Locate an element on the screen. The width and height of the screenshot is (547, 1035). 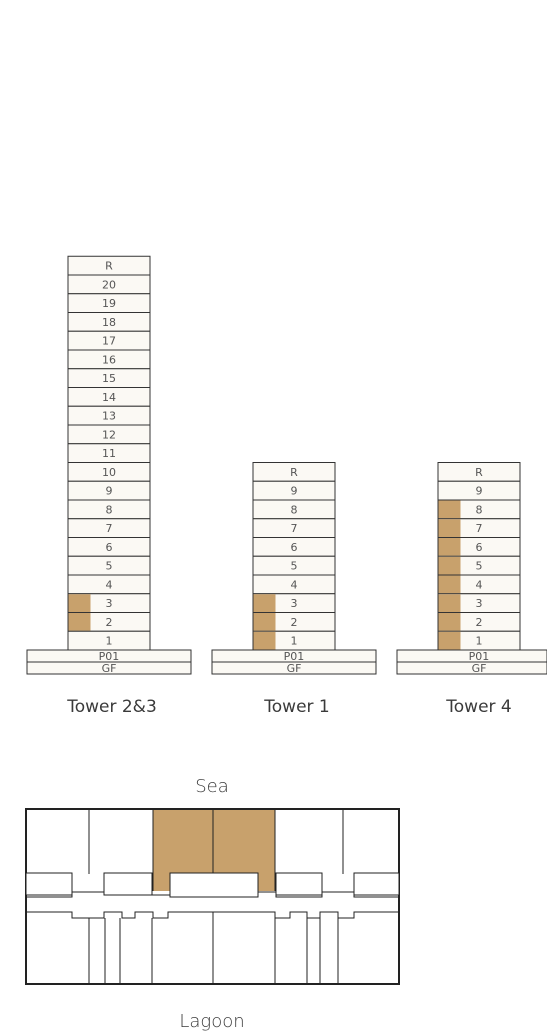
floor-label: 14 is located at coordinates (109, 397).